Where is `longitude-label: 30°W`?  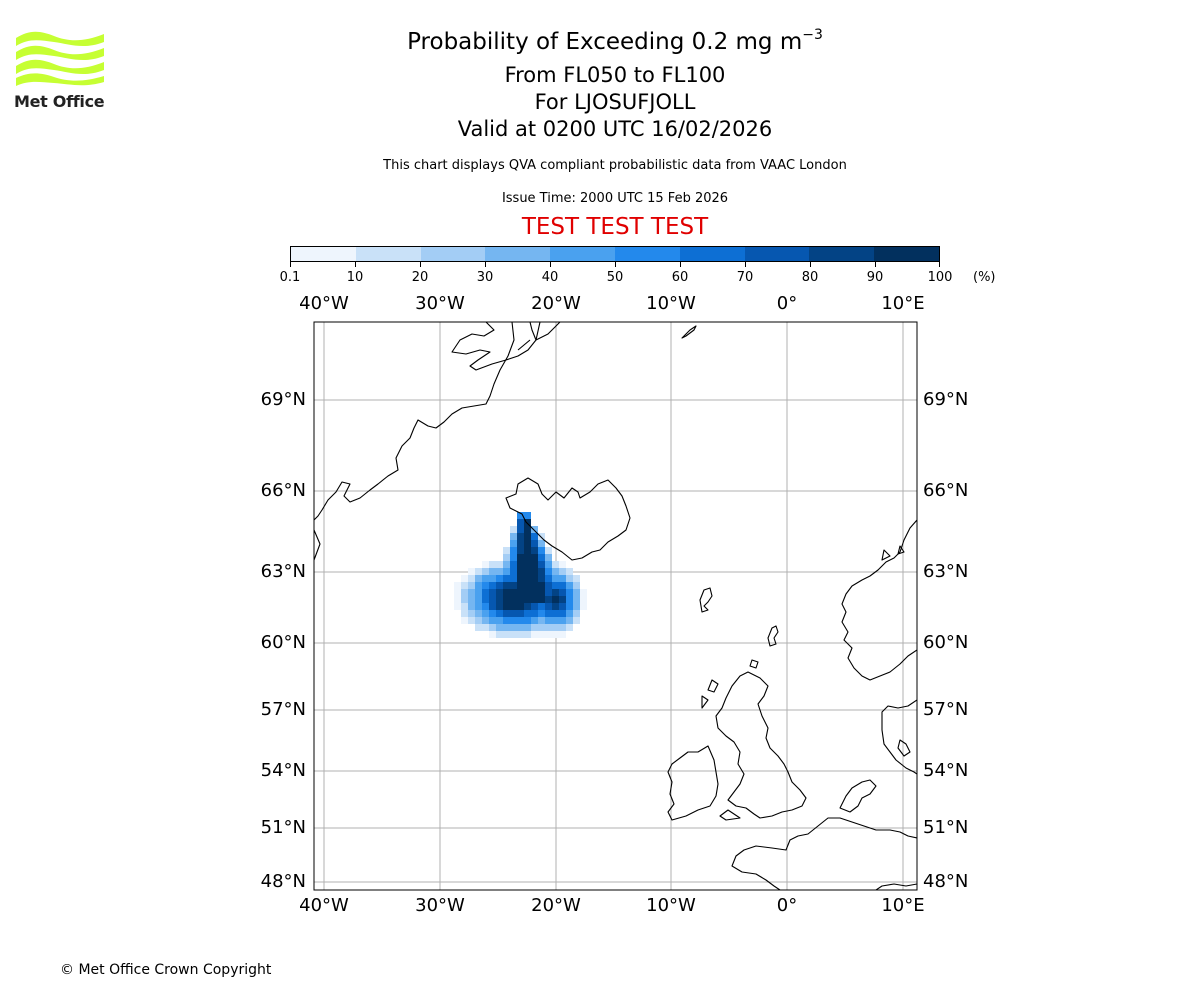 longitude-label: 30°W is located at coordinates (440, 905).